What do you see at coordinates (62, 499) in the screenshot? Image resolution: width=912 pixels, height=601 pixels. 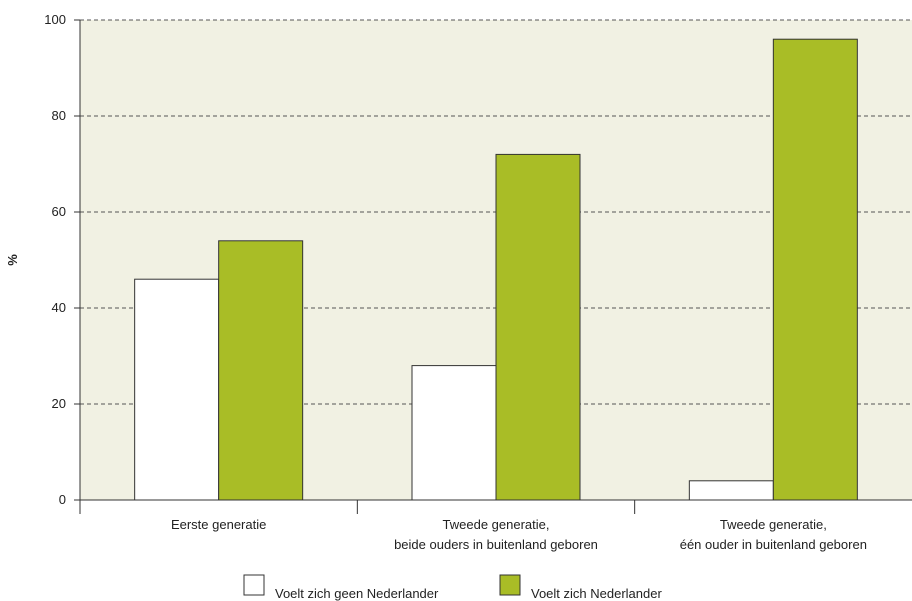 I see `y-tick-label-0: 0` at bounding box center [62, 499].